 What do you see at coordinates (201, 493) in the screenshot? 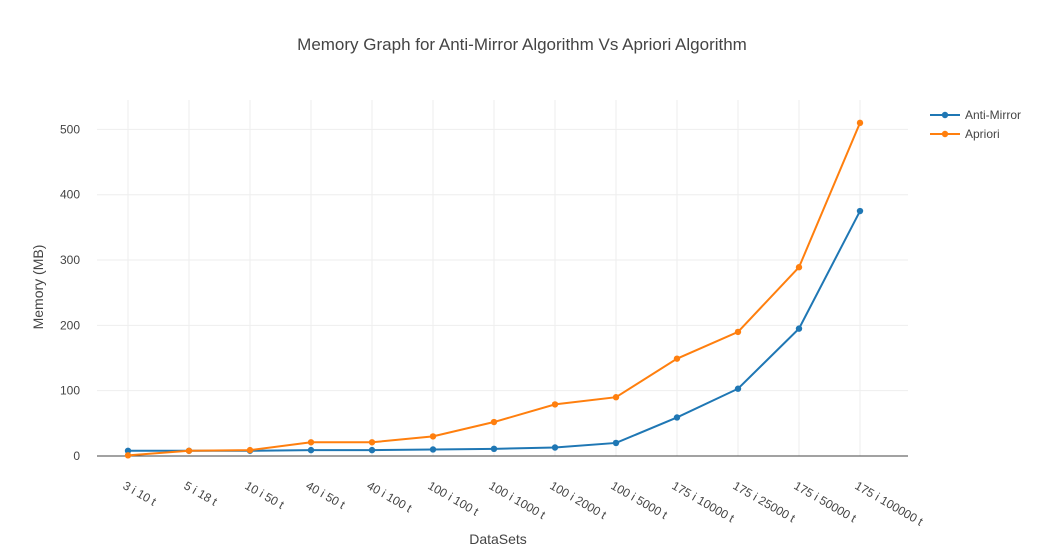
I see `x-tick-label: 5 i 18 t` at bounding box center [201, 493].